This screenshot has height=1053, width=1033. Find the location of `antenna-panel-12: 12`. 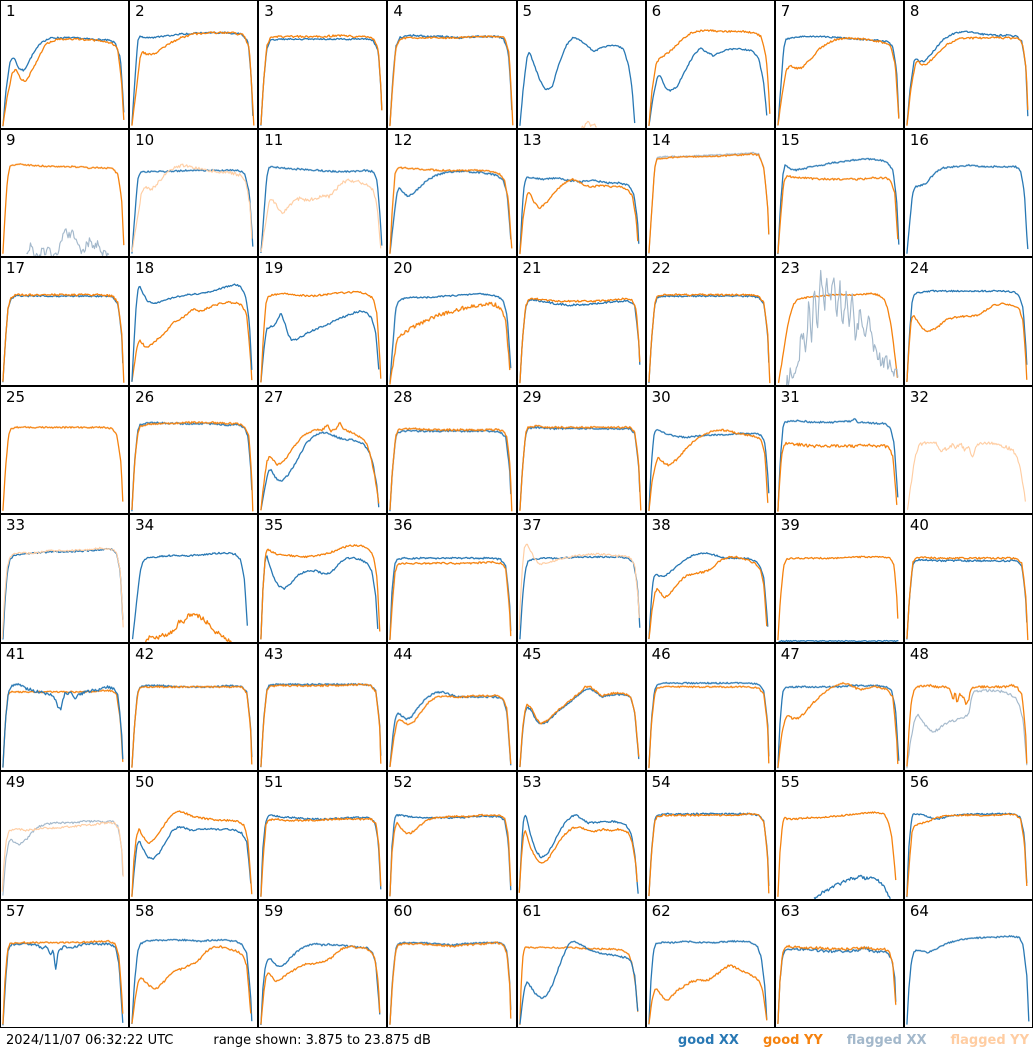

antenna-panel-12: 12 is located at coordinates (452, 192).